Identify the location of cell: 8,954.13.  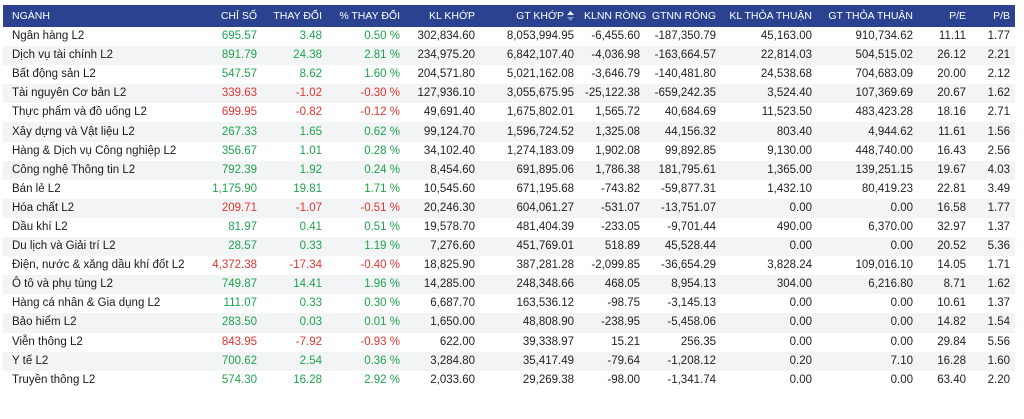
(683, 285).